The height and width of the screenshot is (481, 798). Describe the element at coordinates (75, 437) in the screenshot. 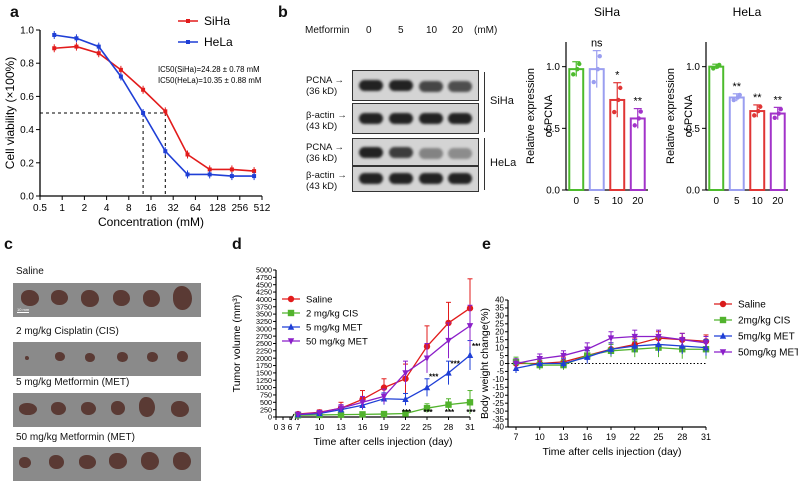

I see `tumor-group-met50-label: 50 mg/kg Metformin (MET)` at that location.